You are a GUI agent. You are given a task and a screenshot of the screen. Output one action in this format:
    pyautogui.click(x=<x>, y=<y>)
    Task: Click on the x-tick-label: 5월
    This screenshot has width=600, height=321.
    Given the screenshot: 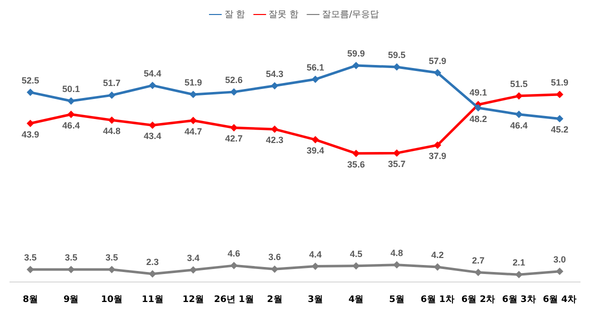 What is the action you would take?
    pyautogui.click(x=396, y=299)
    